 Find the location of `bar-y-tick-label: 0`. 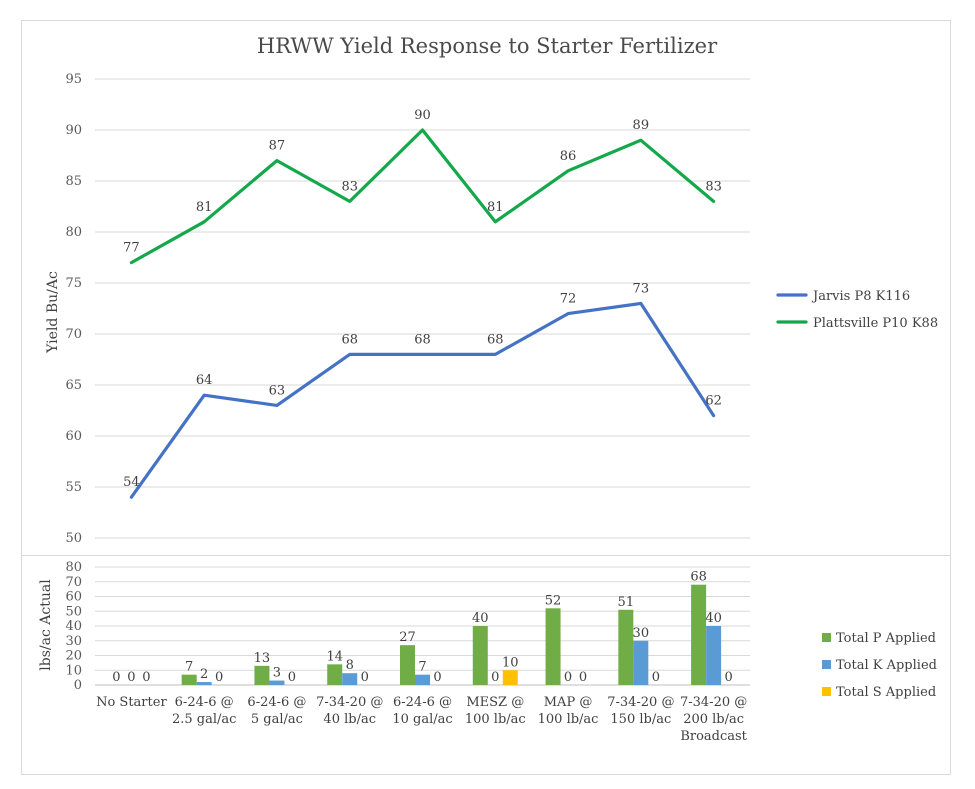

bar-y-tick-label: 0 is located at coordinates (78, 685).